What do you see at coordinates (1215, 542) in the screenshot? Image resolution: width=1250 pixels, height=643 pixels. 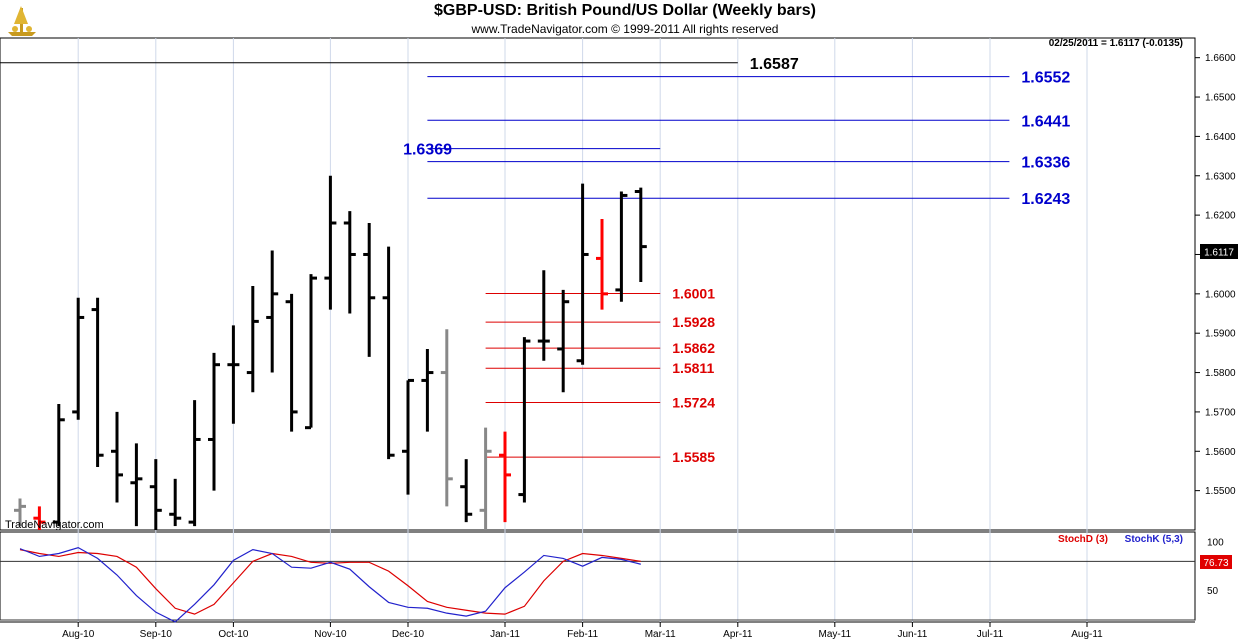 I see `stochastic-y-tick-label: 100` at bounding box center [1215, 542].